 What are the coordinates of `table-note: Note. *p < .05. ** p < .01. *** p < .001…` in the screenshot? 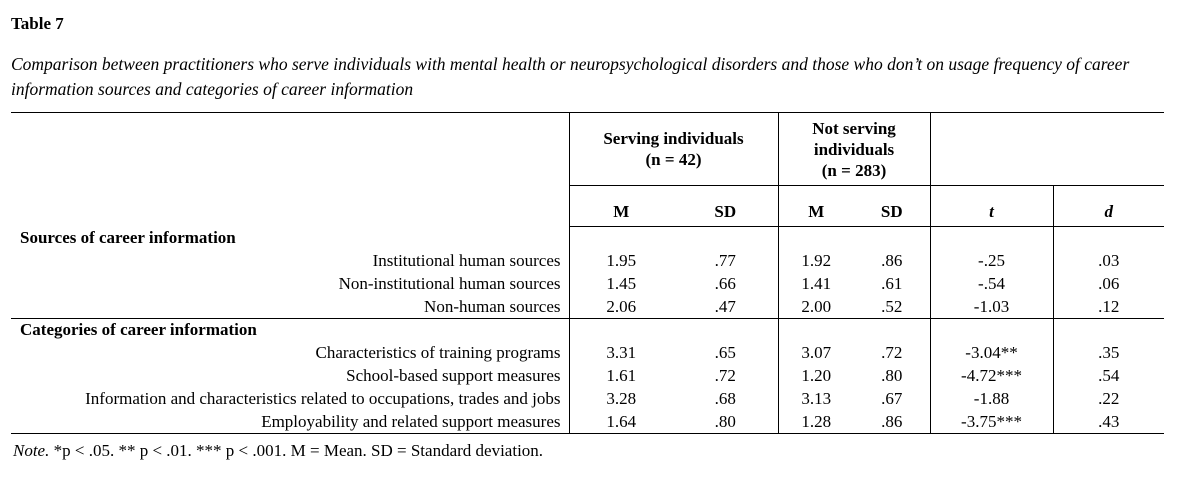 It's located at (595, 451).